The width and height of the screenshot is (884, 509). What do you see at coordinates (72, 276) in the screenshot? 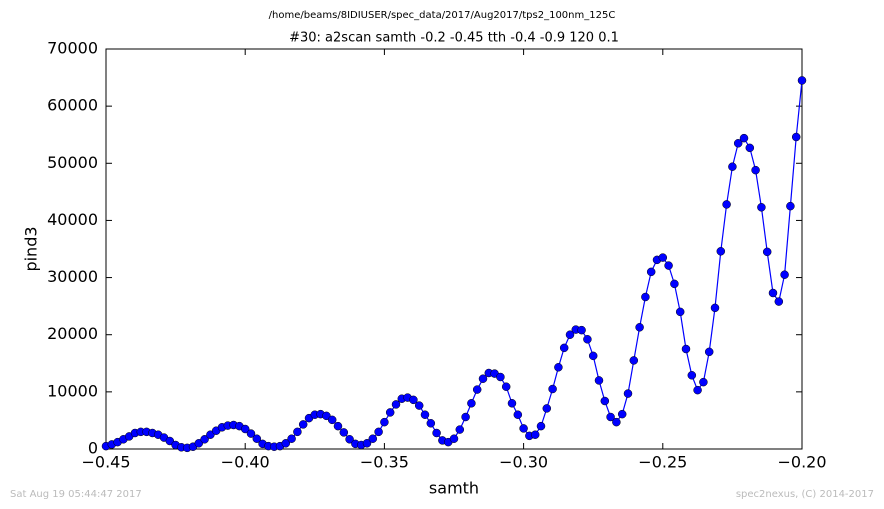
I see `y-tick-label: 30000` at bounding box center [72, 276].